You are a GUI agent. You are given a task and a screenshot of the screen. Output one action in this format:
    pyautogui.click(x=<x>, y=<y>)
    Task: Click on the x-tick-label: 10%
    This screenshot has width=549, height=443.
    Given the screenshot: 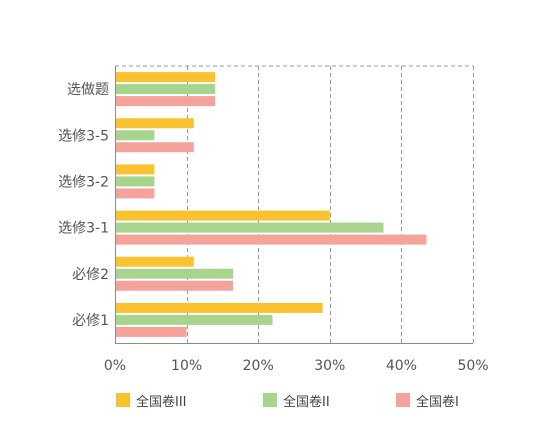 What is the action you would take?
    pyautogui.click(x=186, y=366)
    